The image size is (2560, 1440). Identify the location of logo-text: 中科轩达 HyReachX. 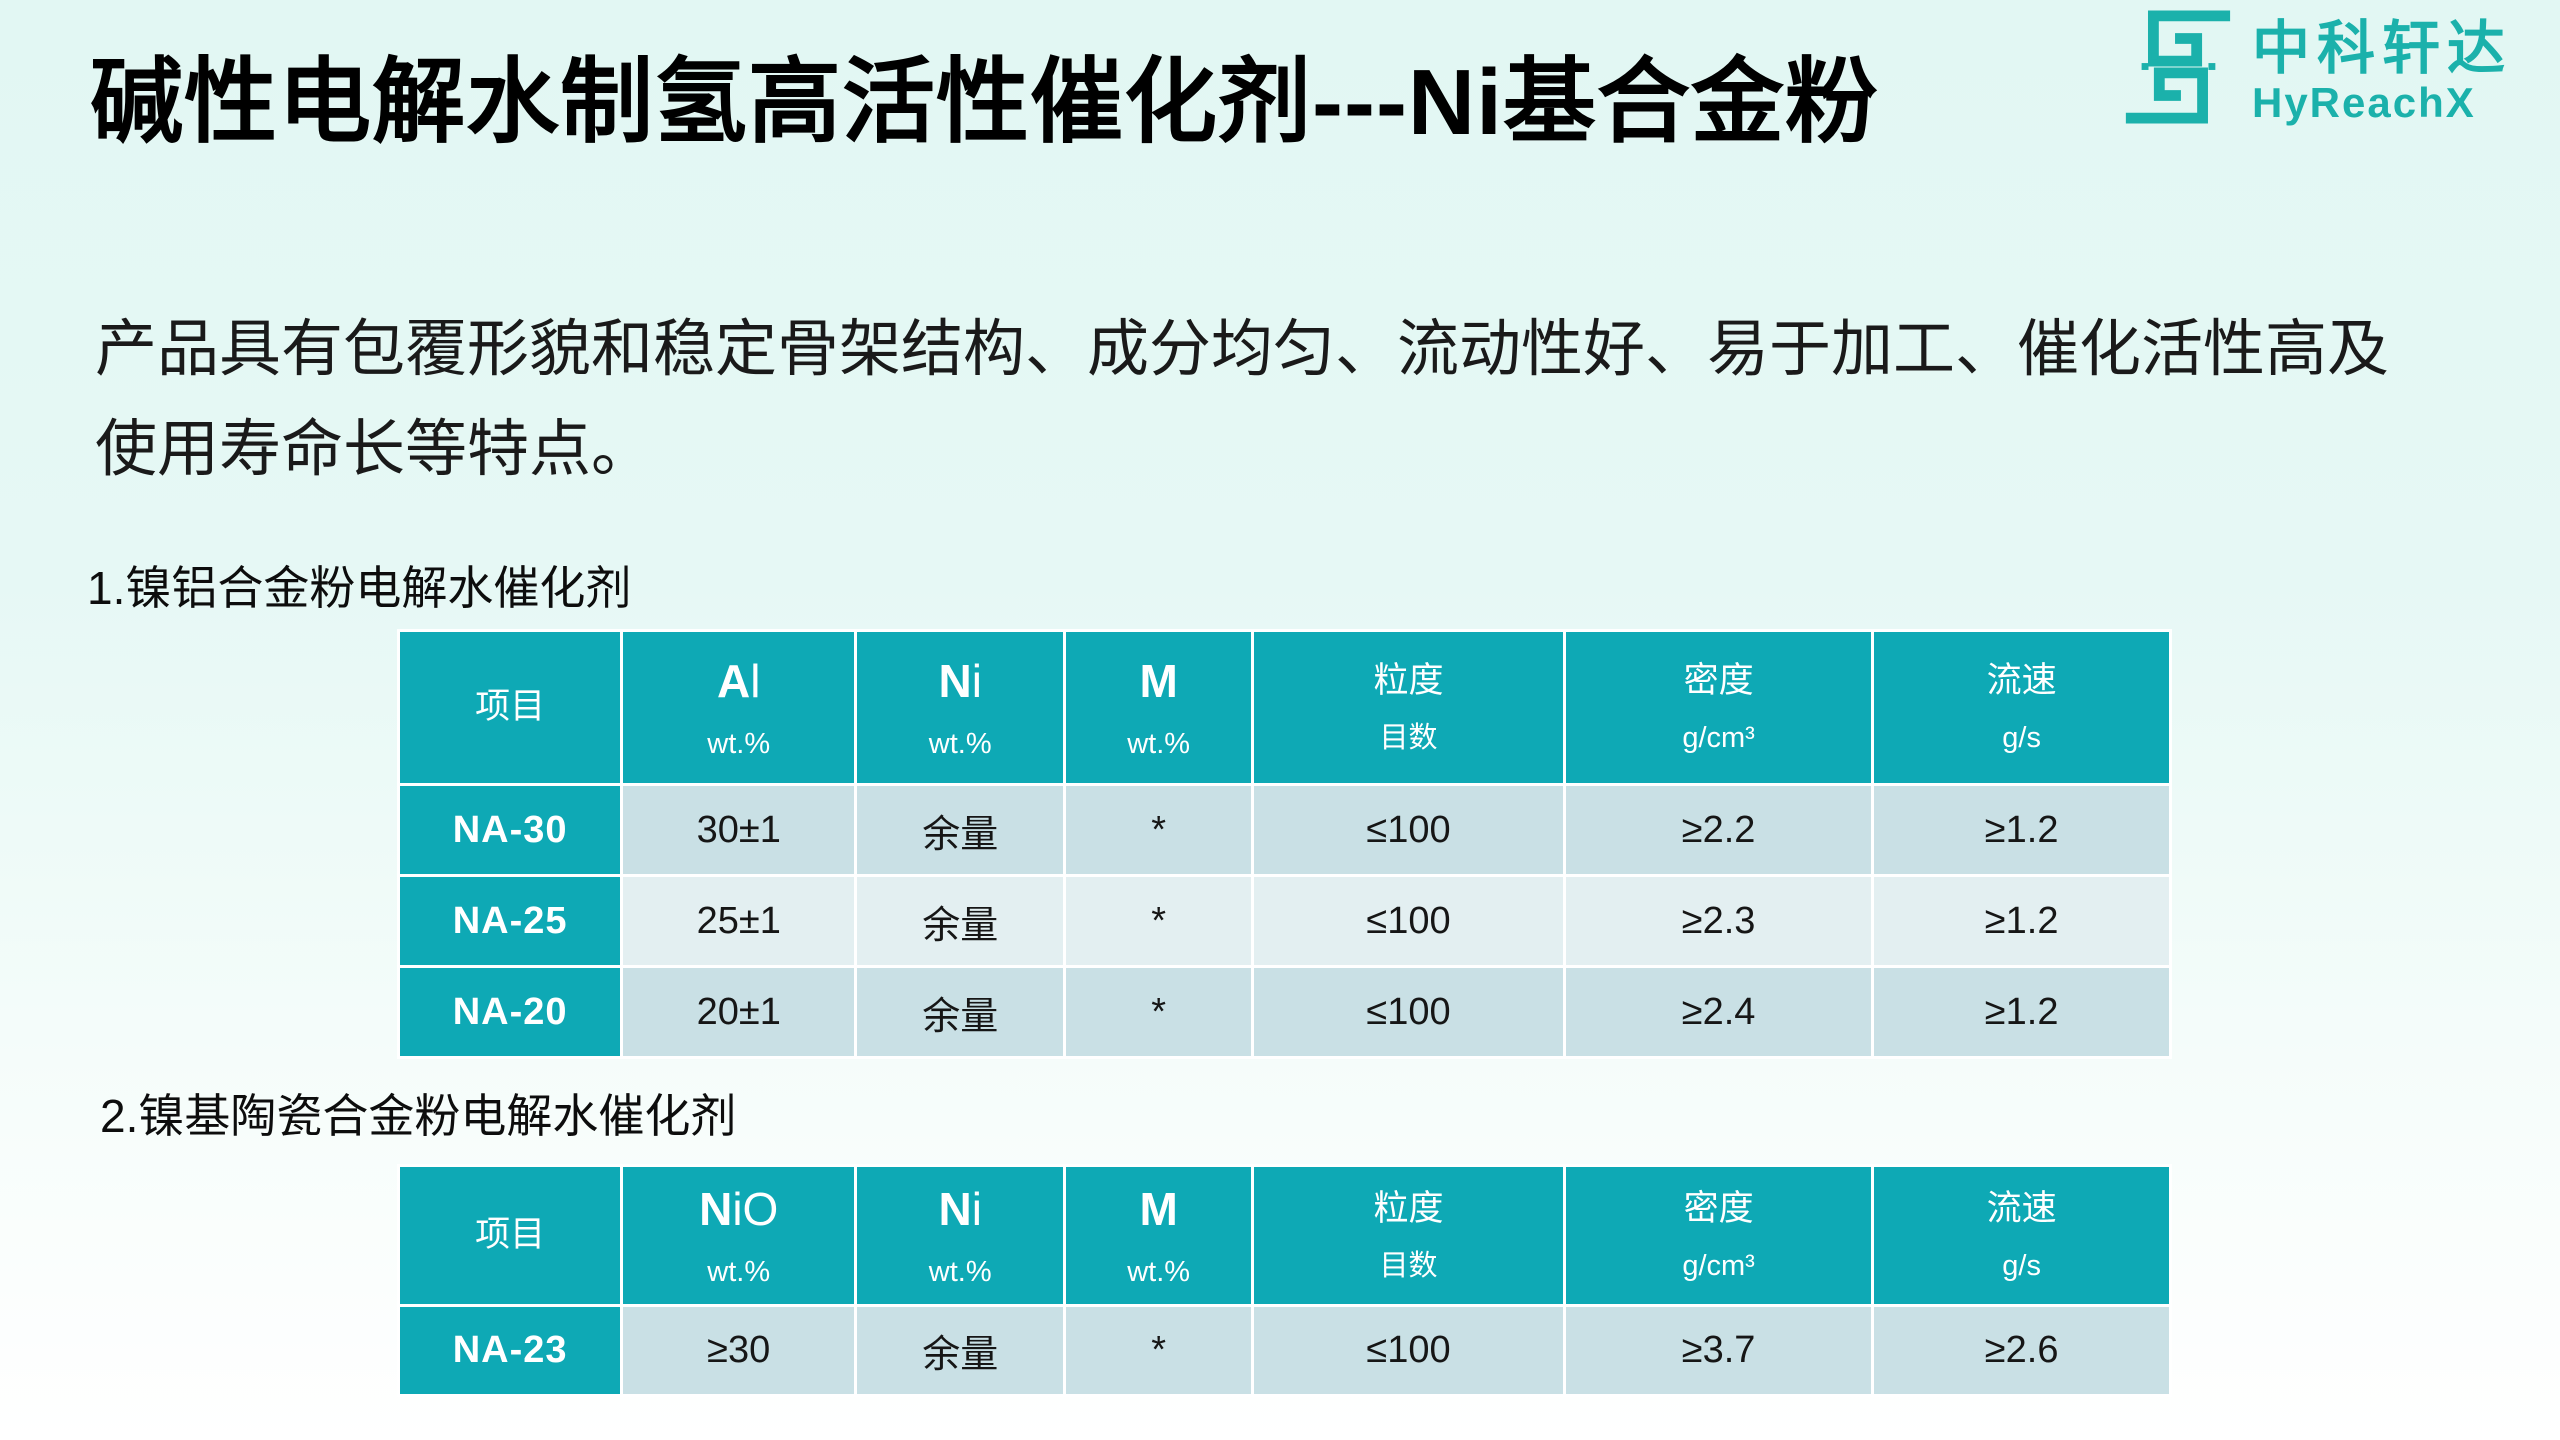
(2382, 72).